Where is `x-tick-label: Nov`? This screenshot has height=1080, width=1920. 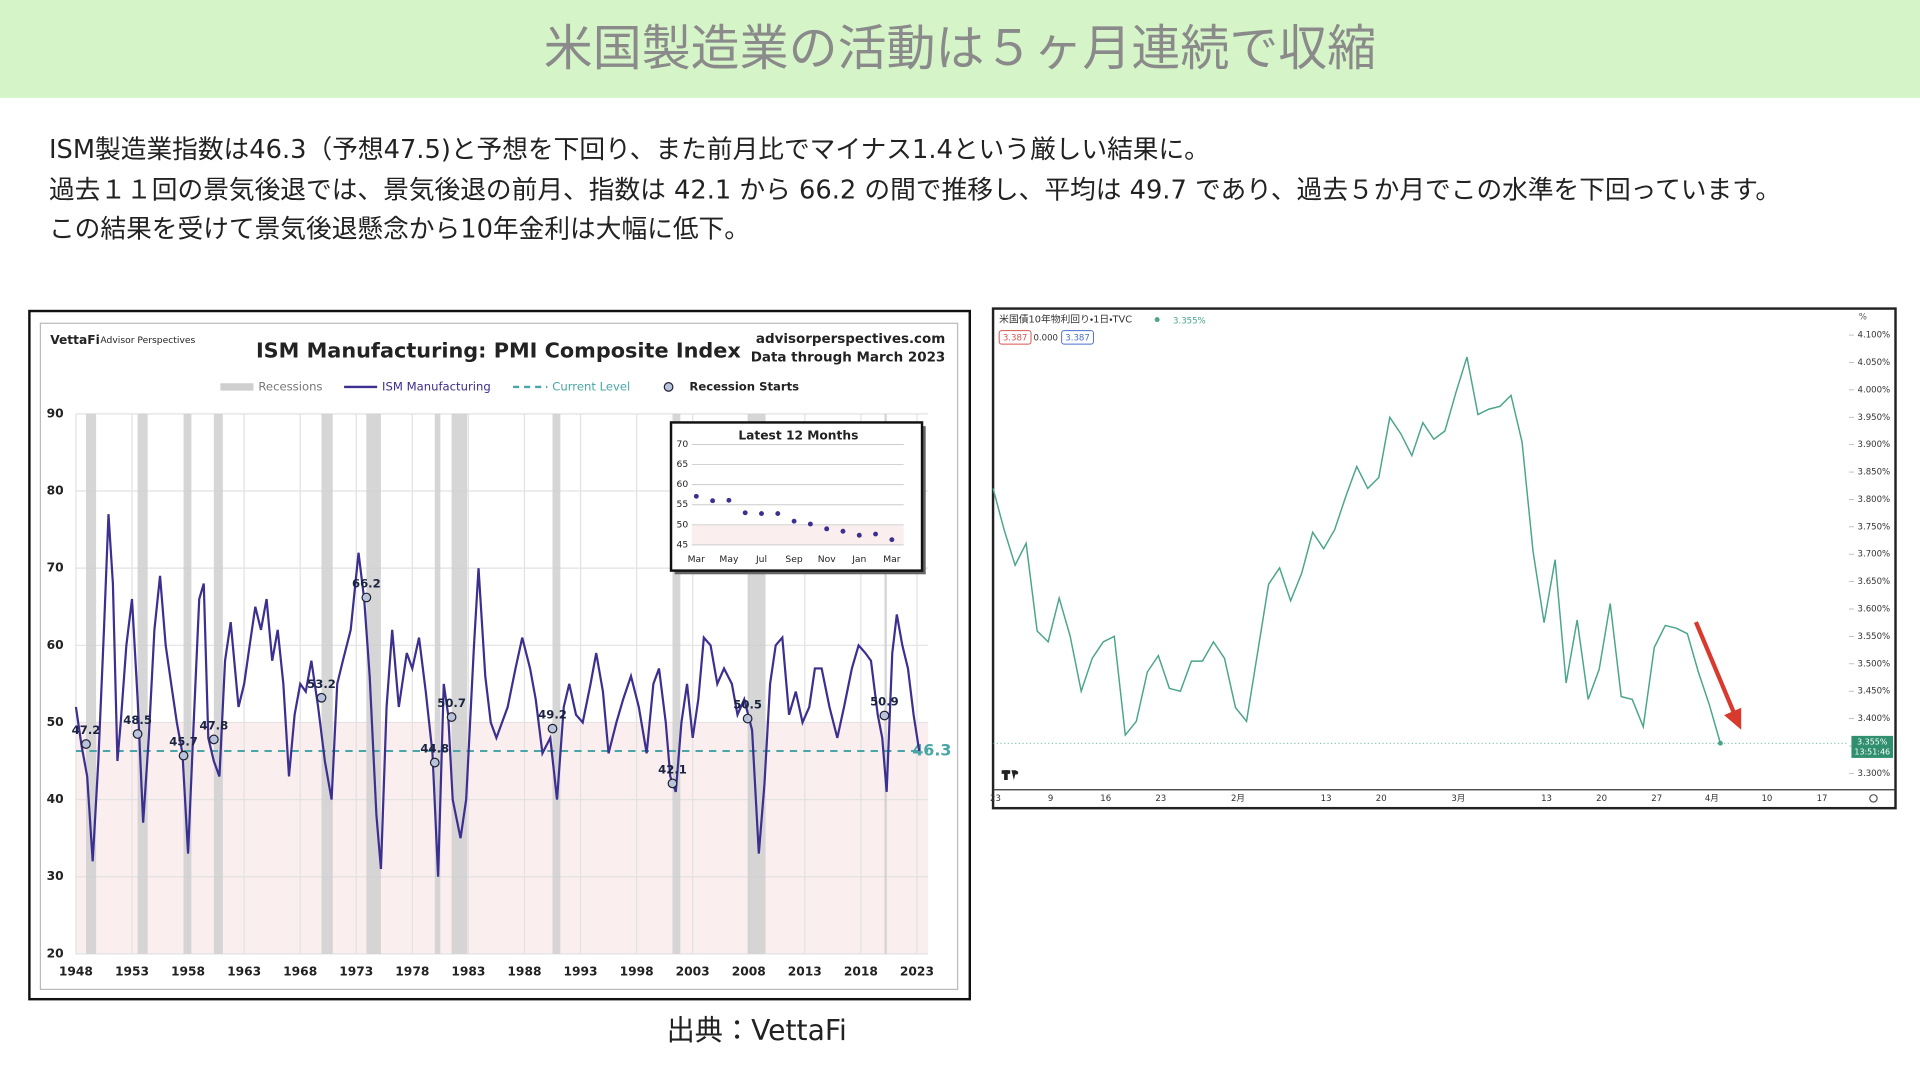
x-tick-label: Nov is located at coordinates (827, 559).